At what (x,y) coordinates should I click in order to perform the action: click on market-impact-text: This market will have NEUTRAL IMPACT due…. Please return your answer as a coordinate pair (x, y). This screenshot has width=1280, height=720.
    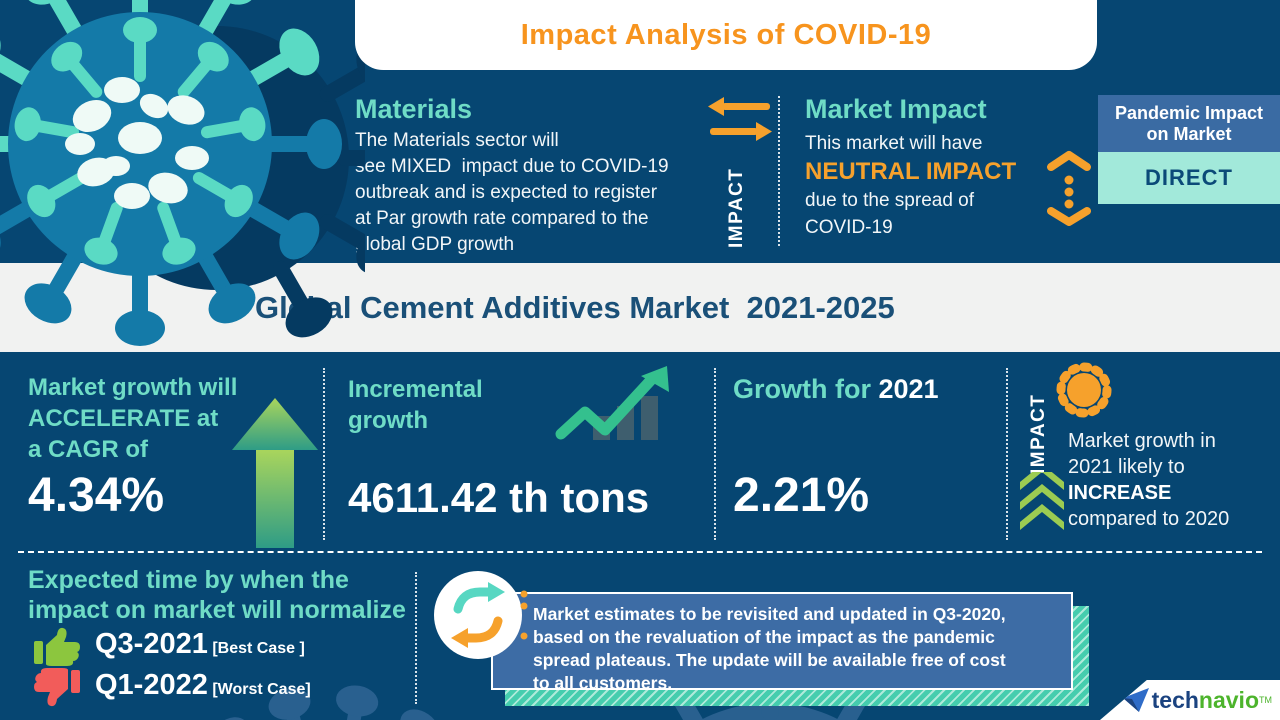
    Looking at the image, I should click on (910, 185).